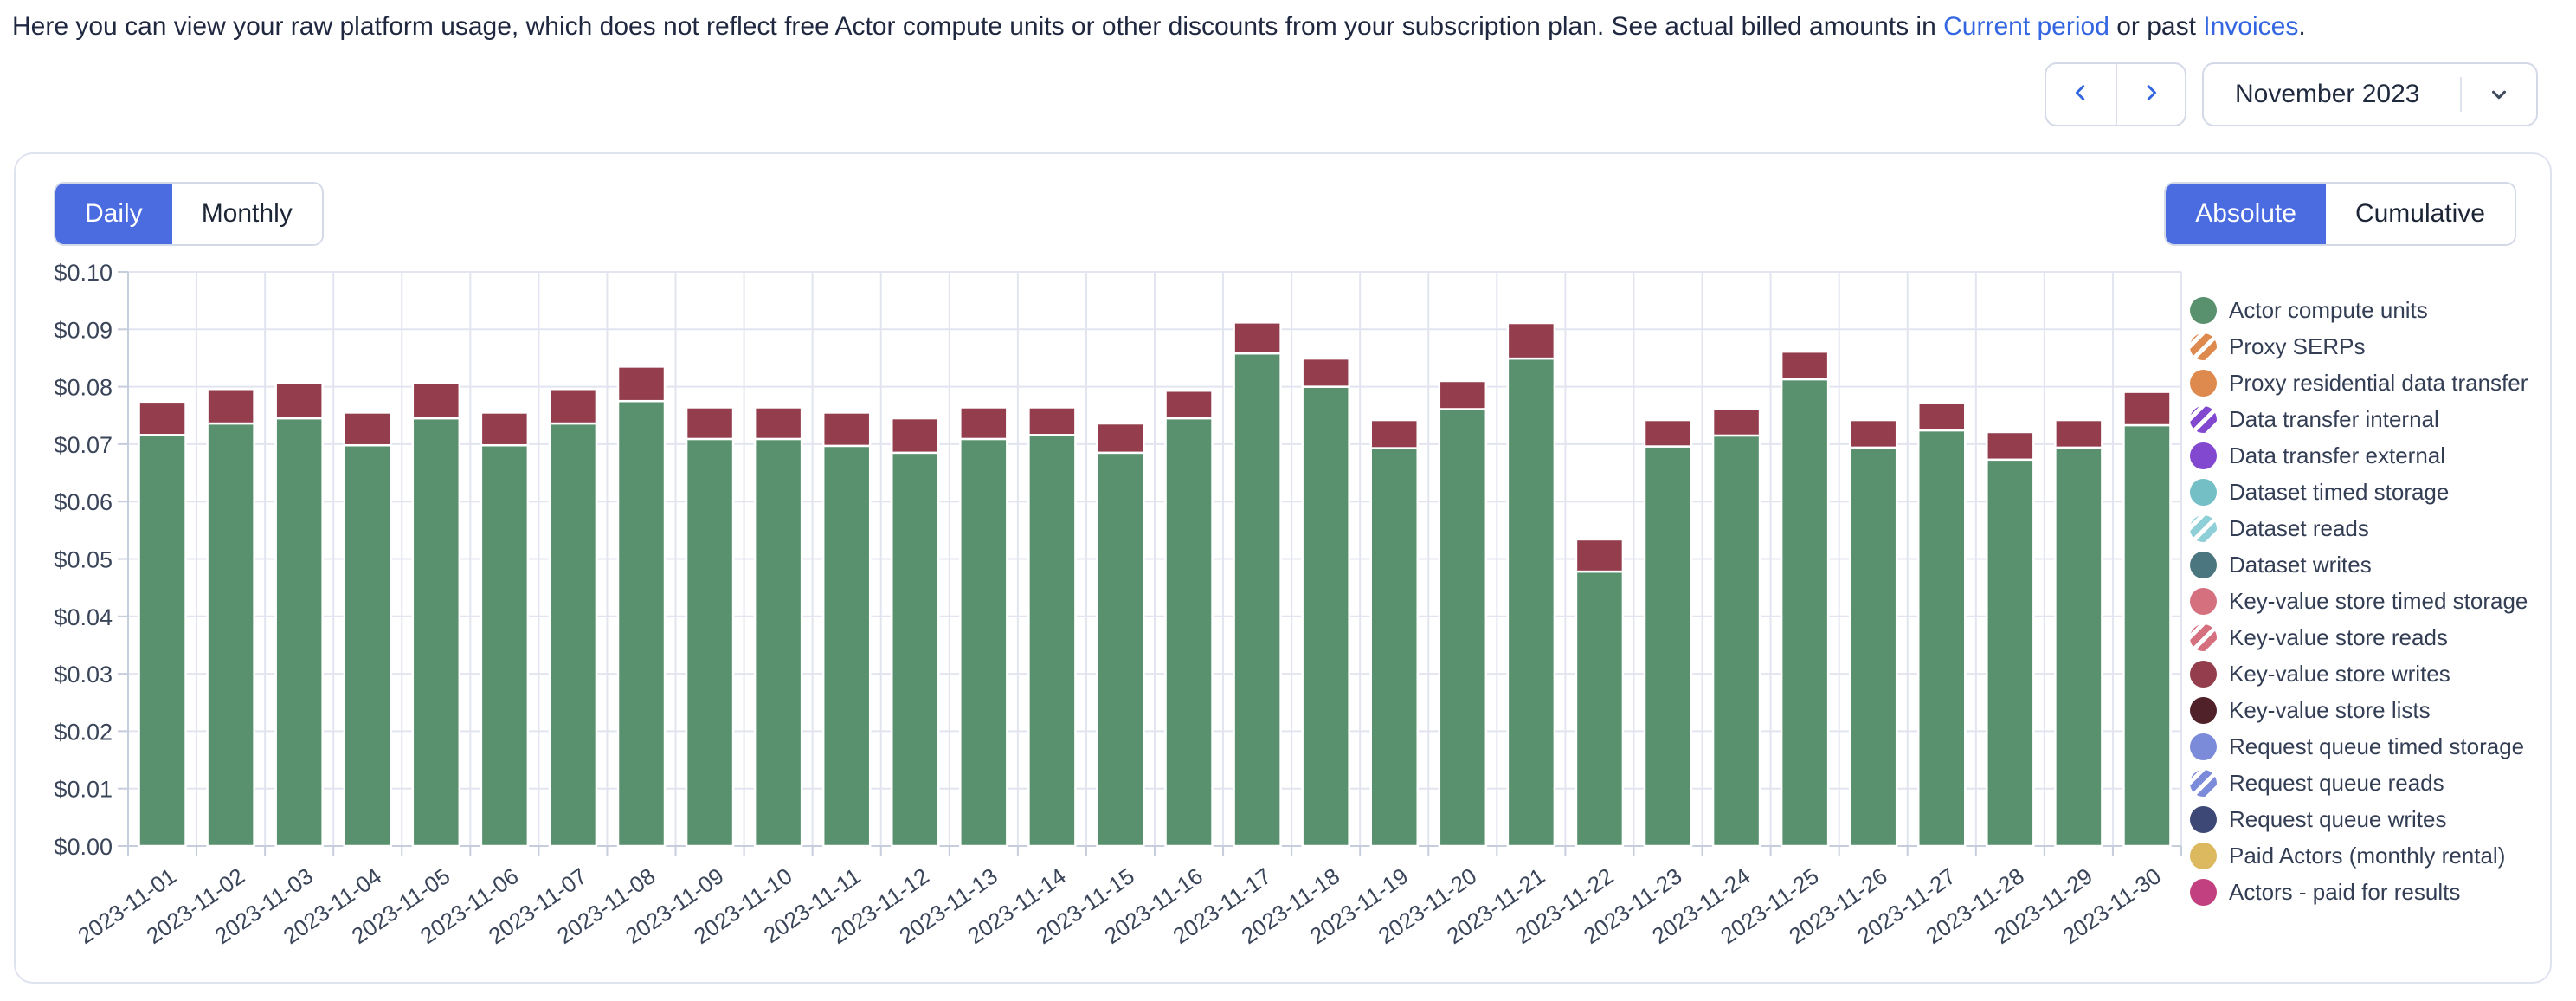  I want to click on legend-item: Request queue writes, so click(2359, 819).